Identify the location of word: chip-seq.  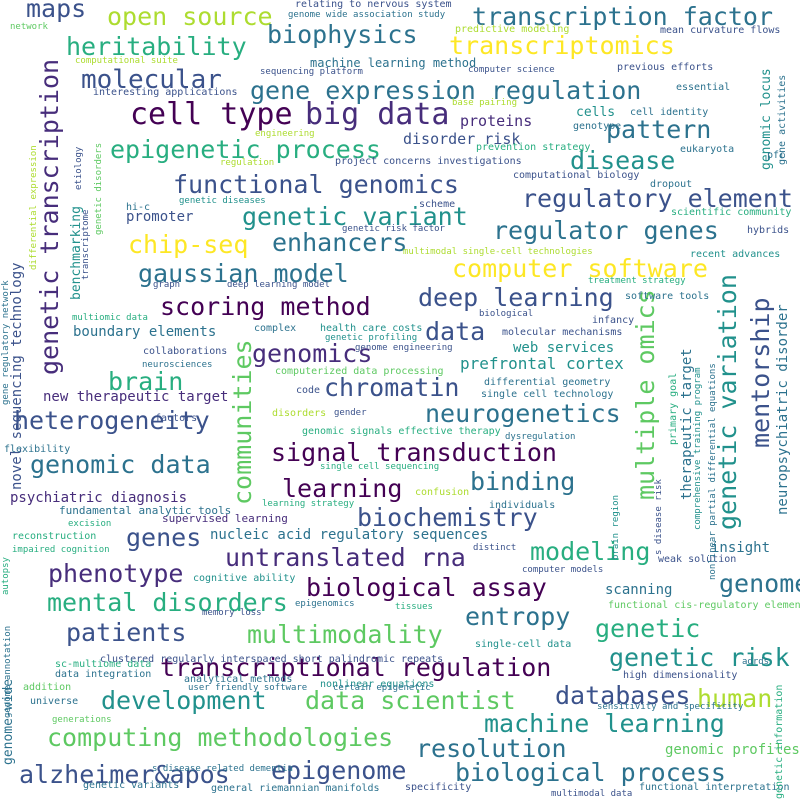
(188, 244).